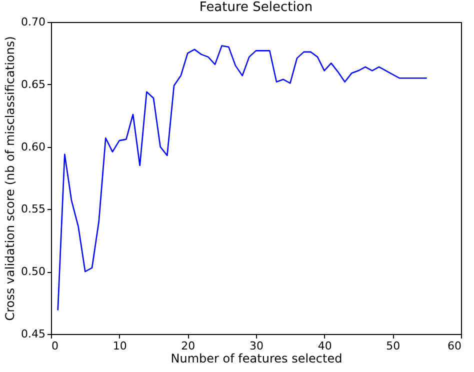 Image resolution: width=474 pixels, height=372 pixels. What do you see at coordinates (33, 334) in the screenshot?
I see `y-tick-label: 0.45` at bounding box center [33, 334].